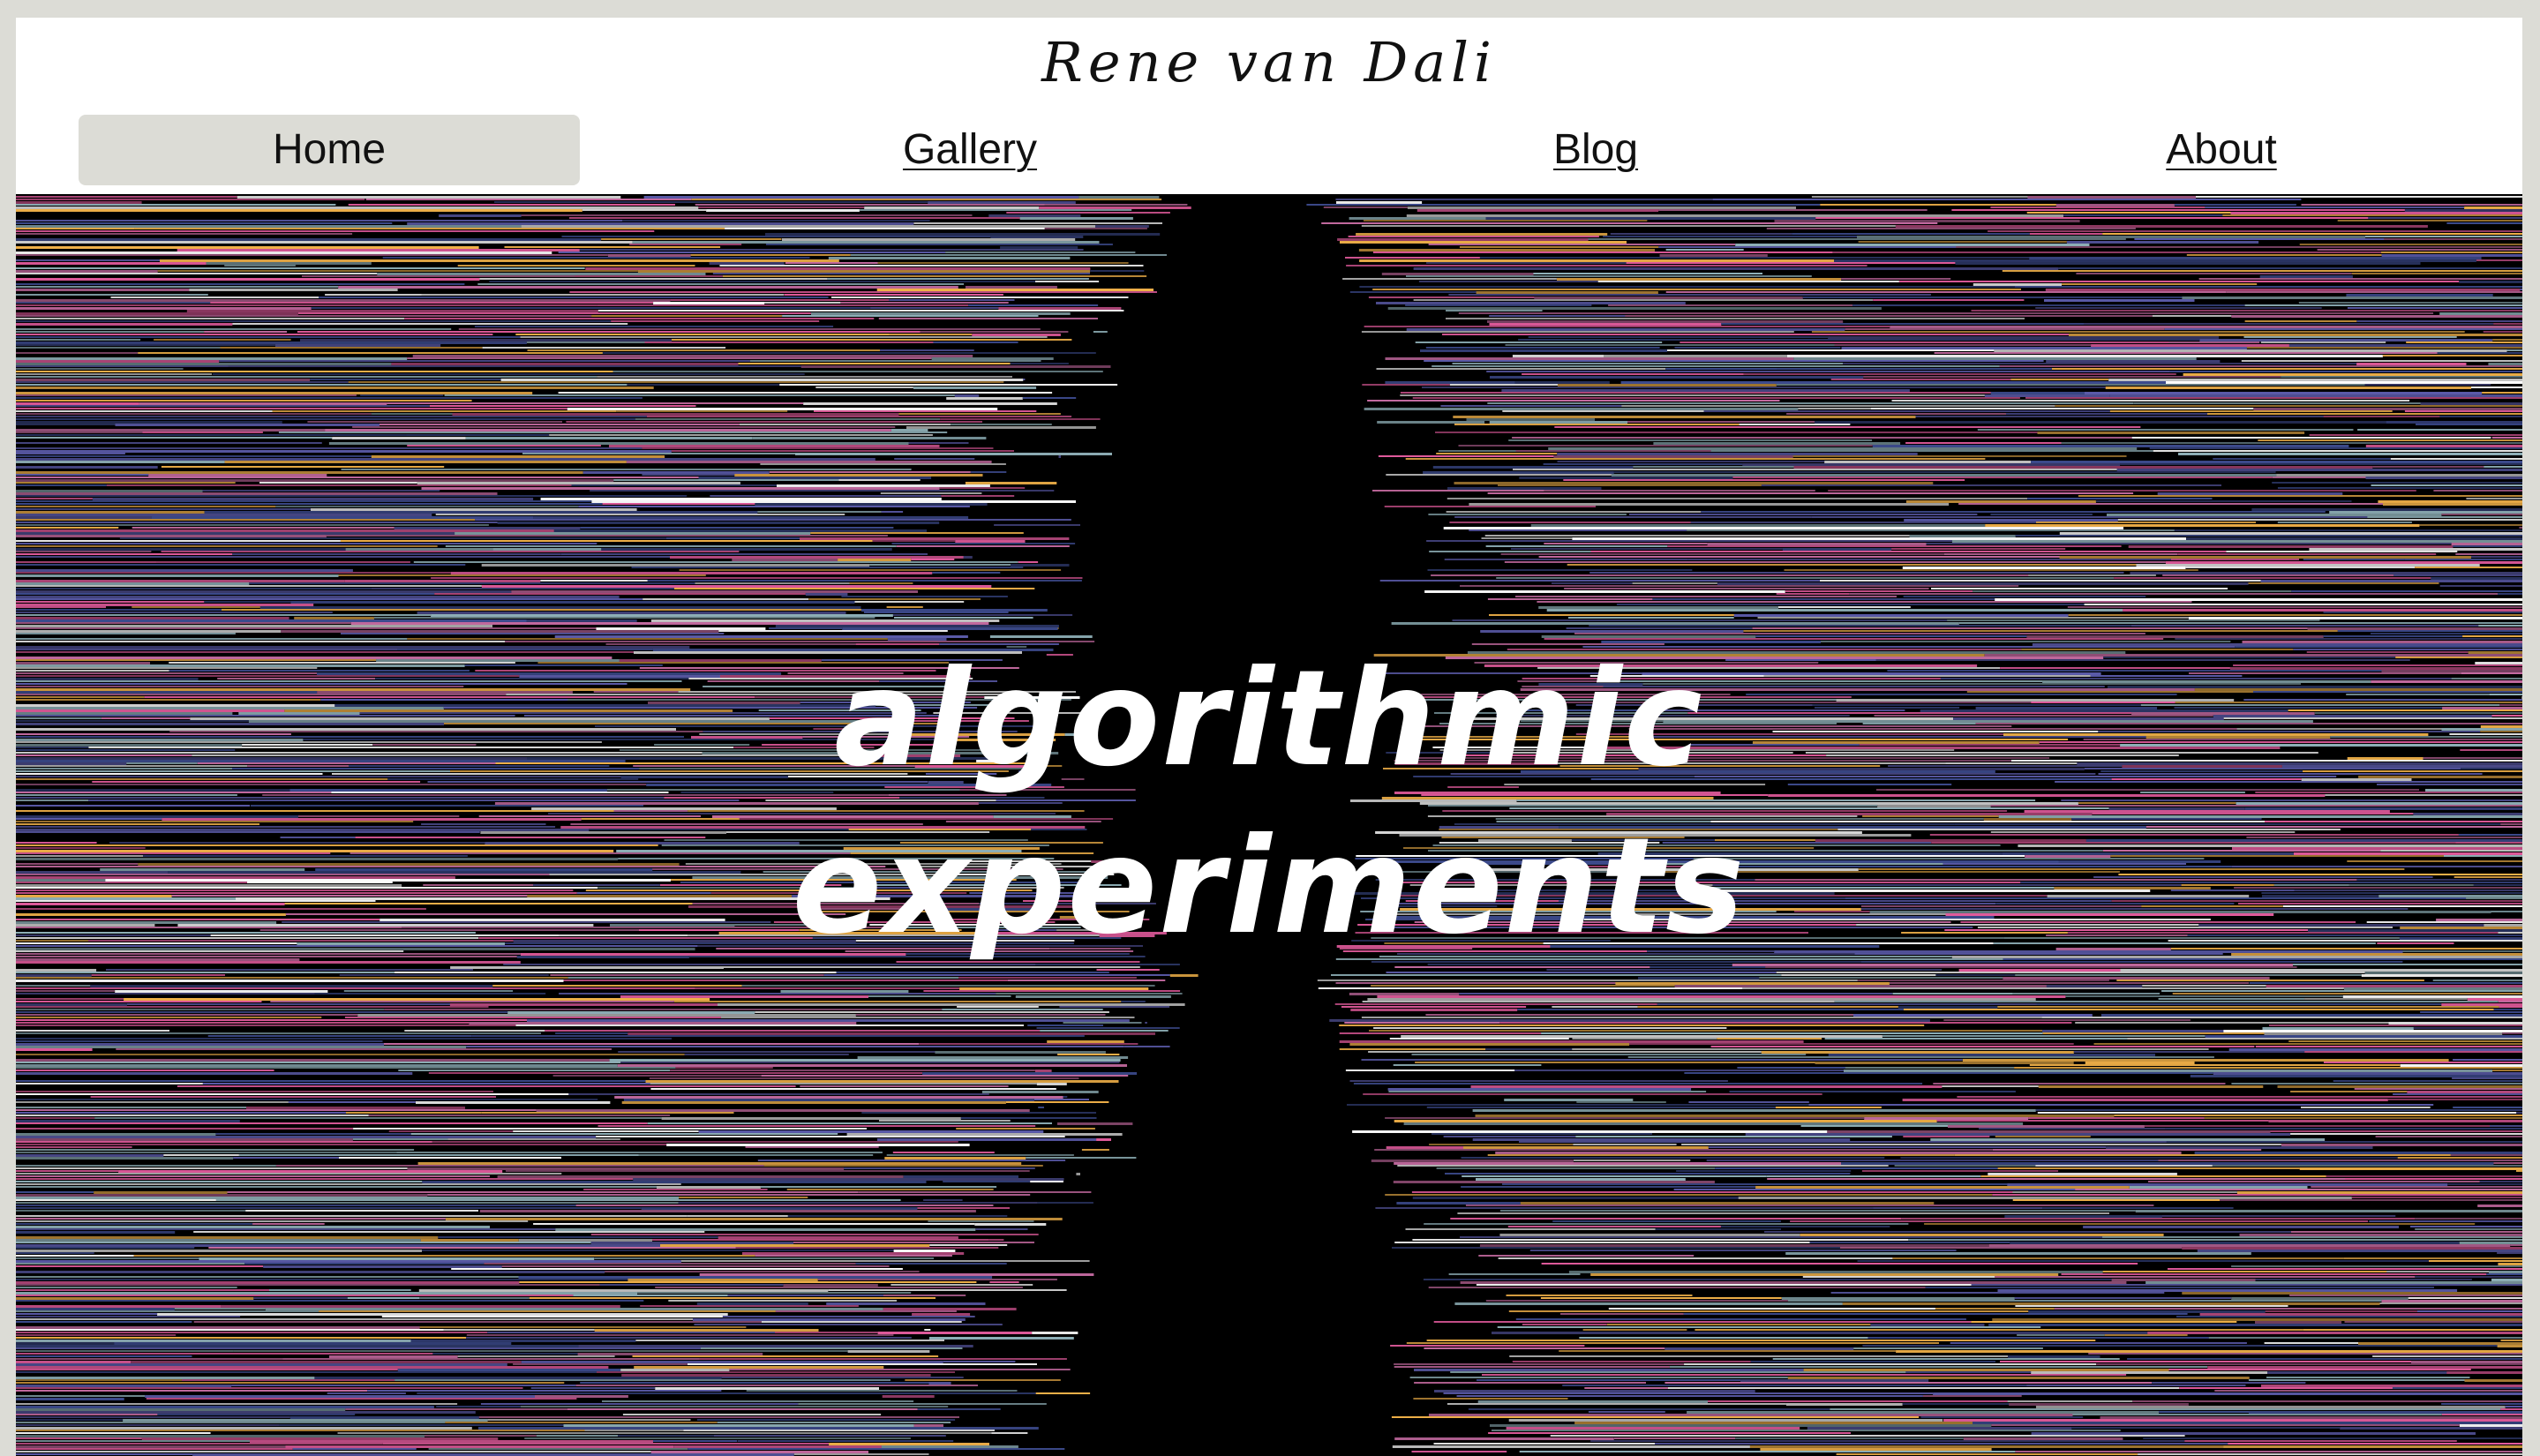 The image size is (2540, 1456). What do you see at coordinates (2221, 149) in the screenshot?
I see `nav-about: About` at bounding box center [2221, 149].